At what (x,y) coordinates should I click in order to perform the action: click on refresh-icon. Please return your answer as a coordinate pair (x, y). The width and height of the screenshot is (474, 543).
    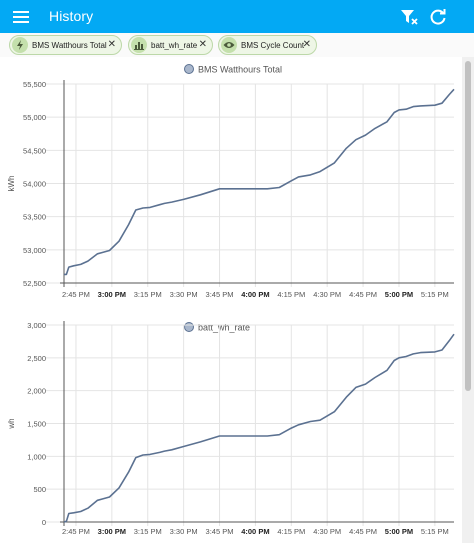
    Looking at the image, I should click on (438, 17).